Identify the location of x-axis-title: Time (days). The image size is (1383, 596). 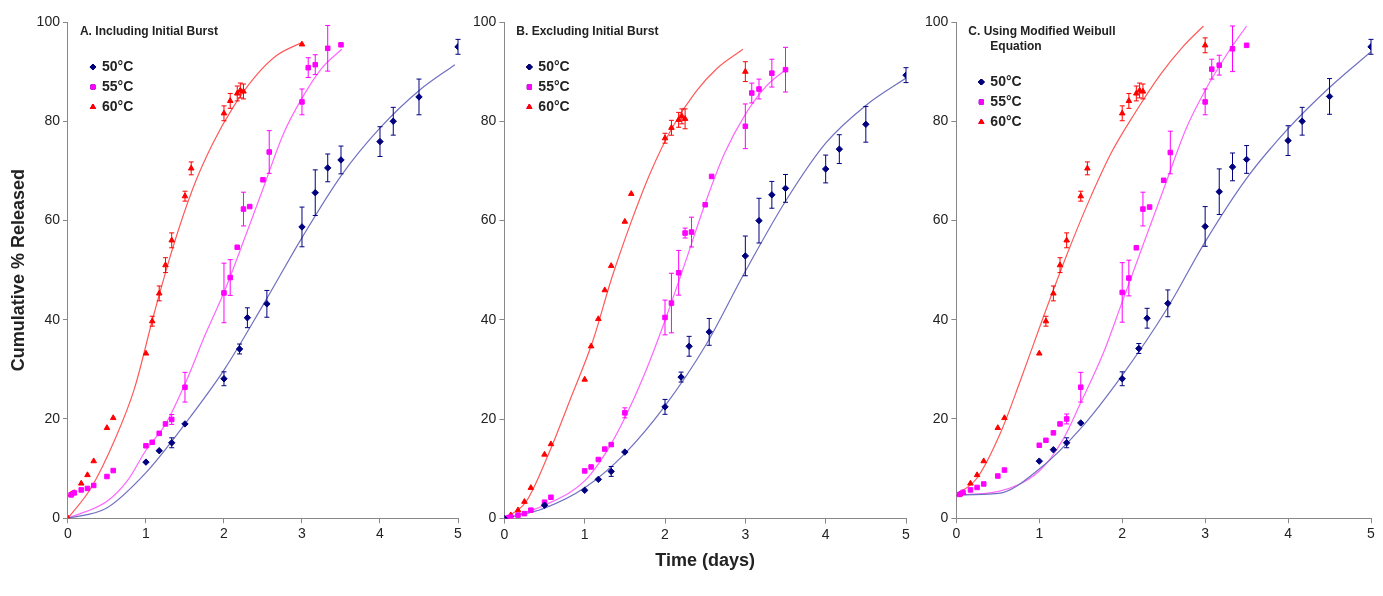
(705, 560).